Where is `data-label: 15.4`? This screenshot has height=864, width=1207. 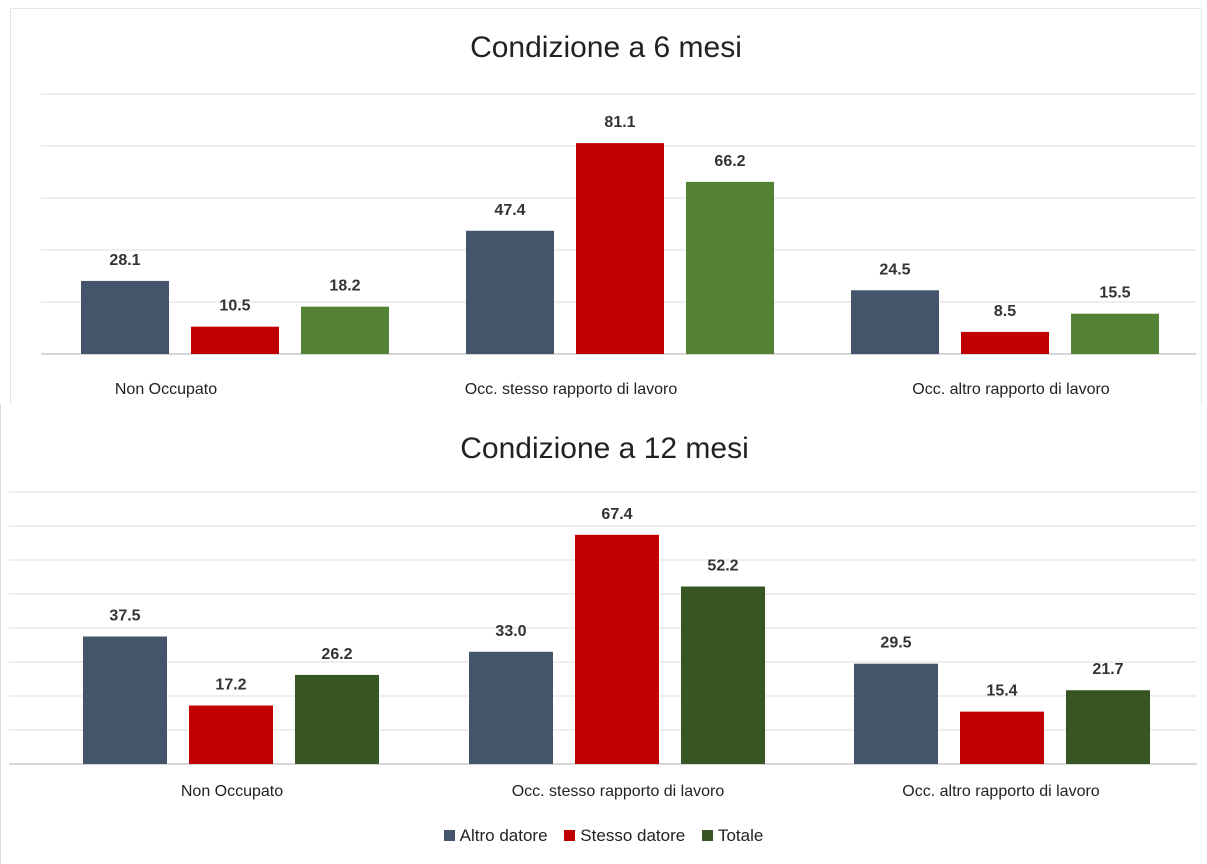 data-label: 15.4 is located at coordinates (1001, 691).